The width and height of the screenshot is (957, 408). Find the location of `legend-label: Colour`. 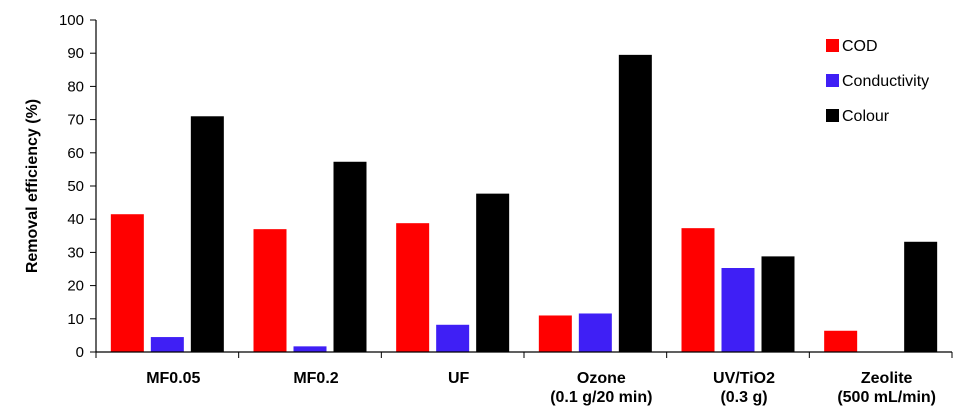

legend-label: Colour is located at coordinates (866, 116).